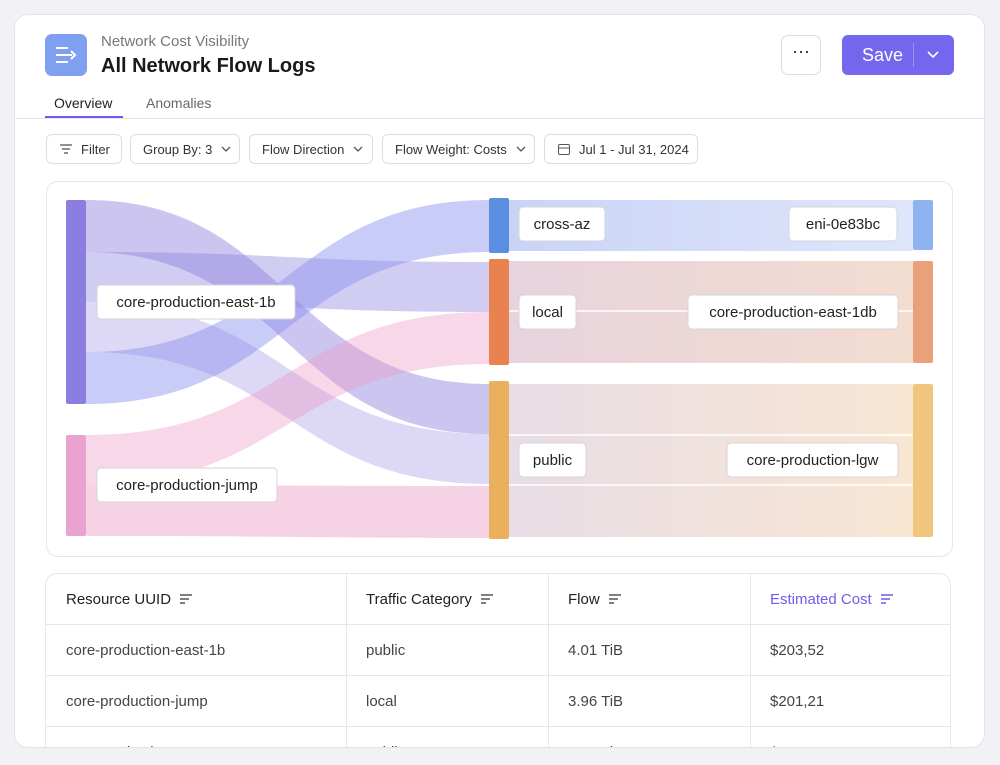 This screenshot has width=1000, height=765. I want to click on node-label: core-production-east-1b, so click(195, 302).